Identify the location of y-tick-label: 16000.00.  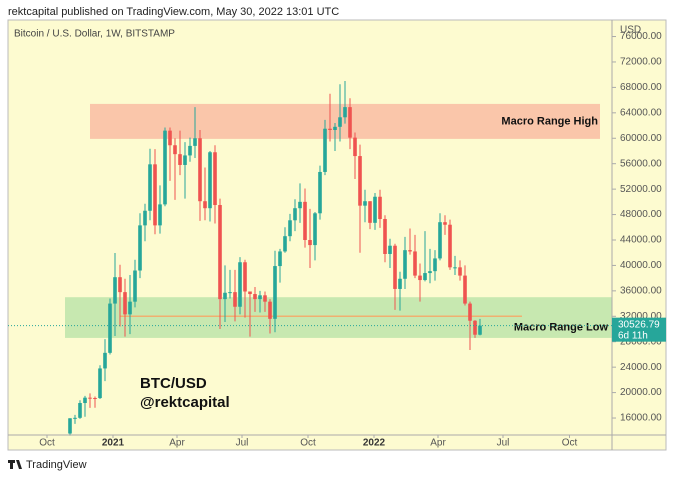
(641, 418).